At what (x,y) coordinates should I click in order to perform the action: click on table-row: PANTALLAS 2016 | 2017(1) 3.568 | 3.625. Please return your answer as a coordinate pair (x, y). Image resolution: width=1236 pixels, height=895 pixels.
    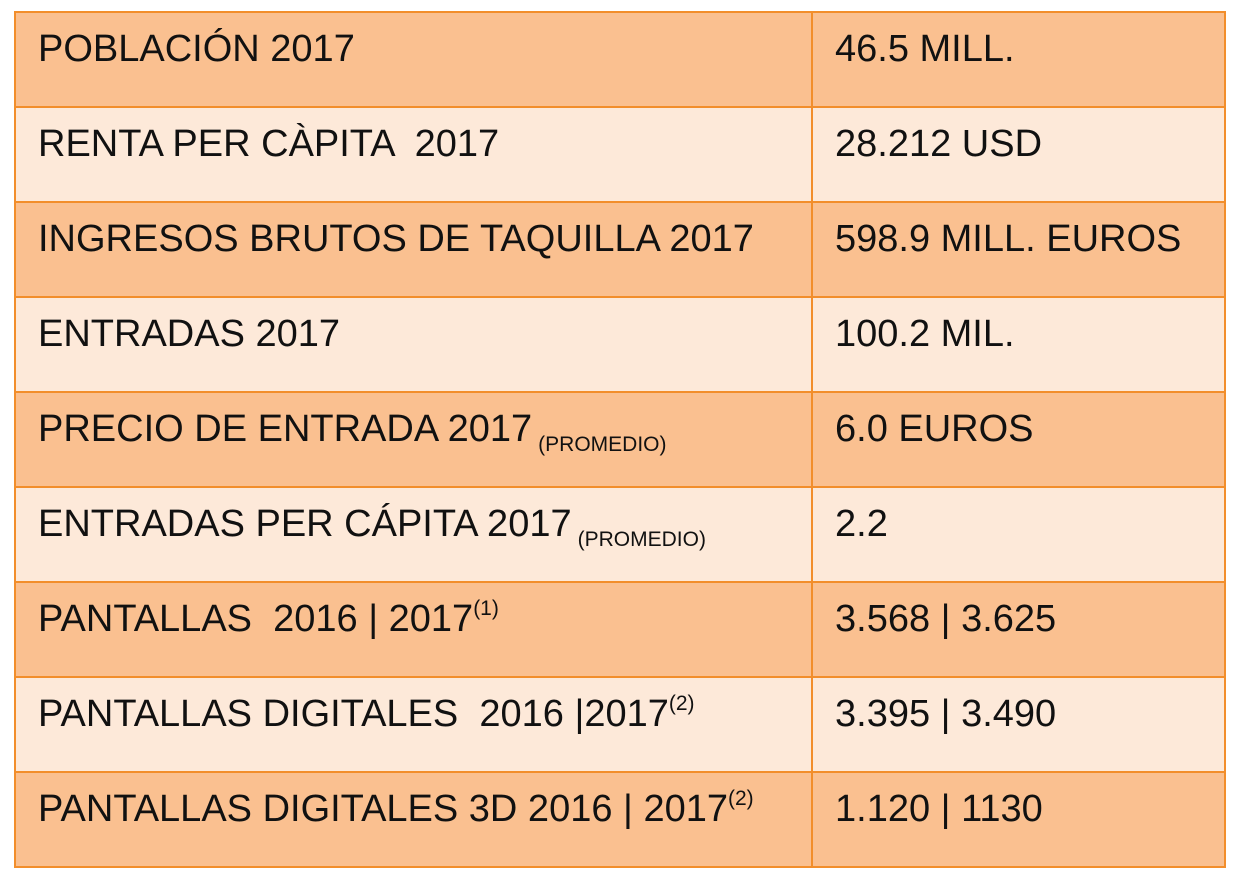
    Looking at the image, I should click on (620, 629).